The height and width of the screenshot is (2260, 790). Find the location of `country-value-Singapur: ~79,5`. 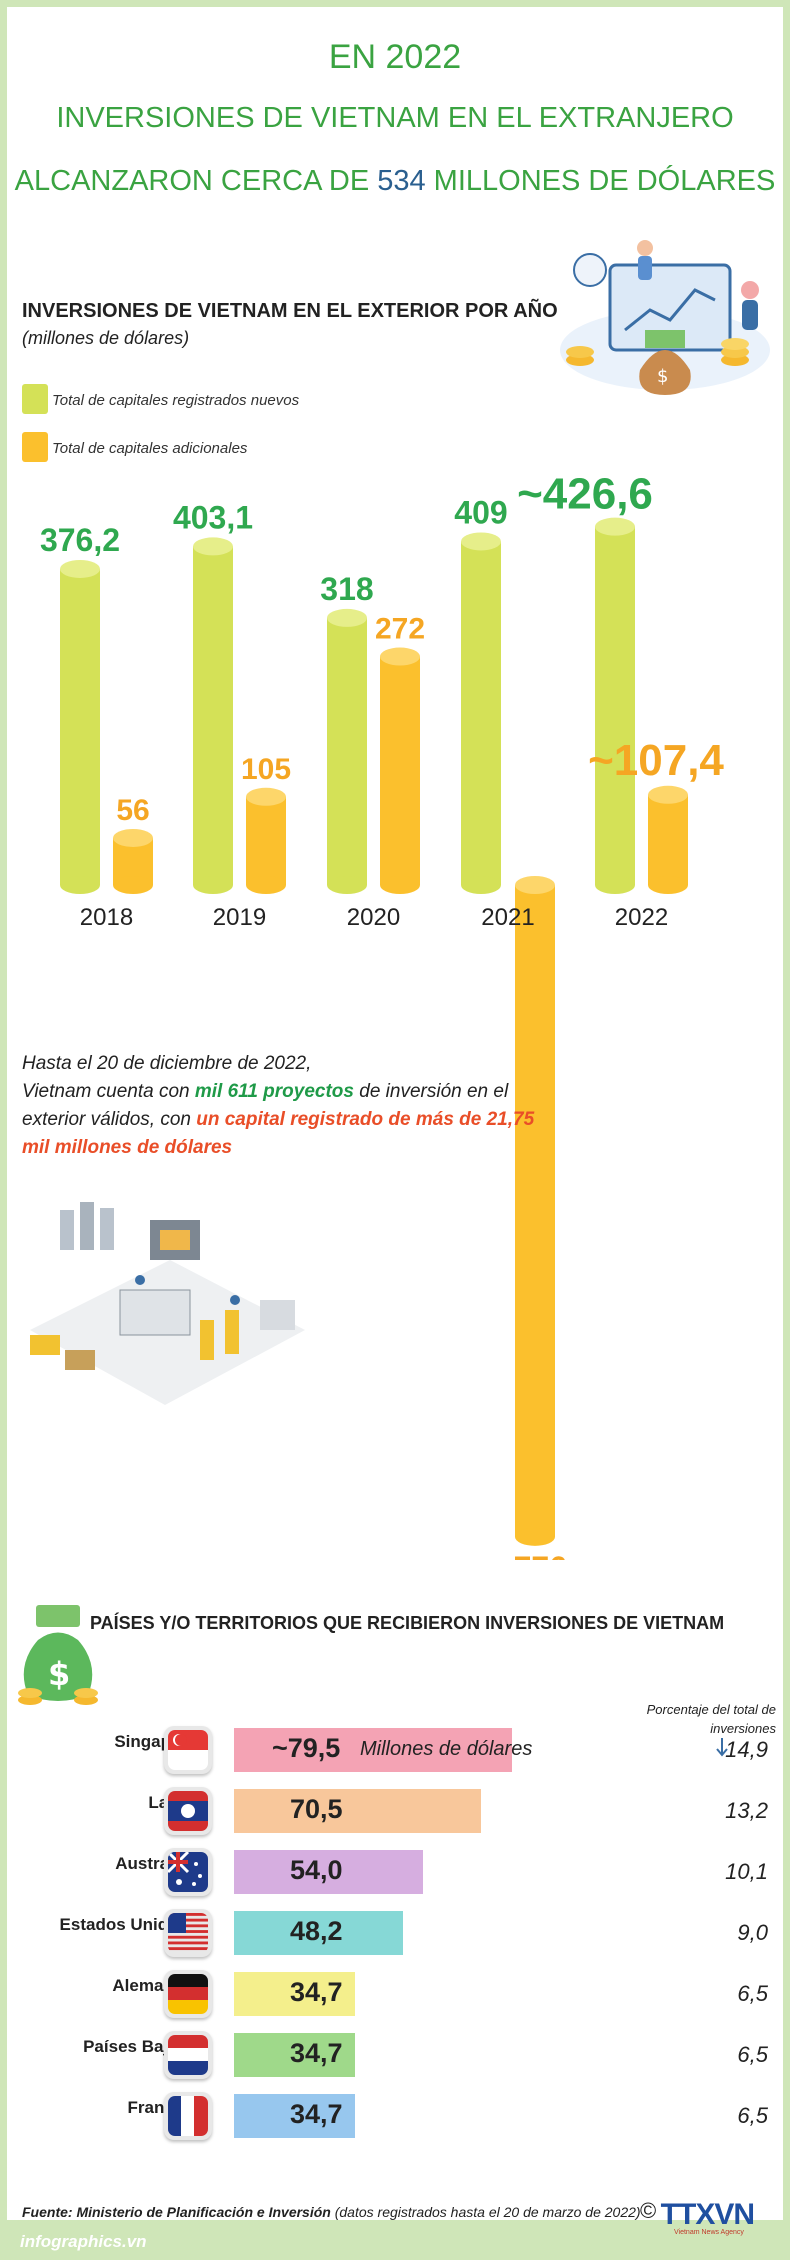

country-value-Singapur: ~79,5 is located at coordinates (306, 1748).